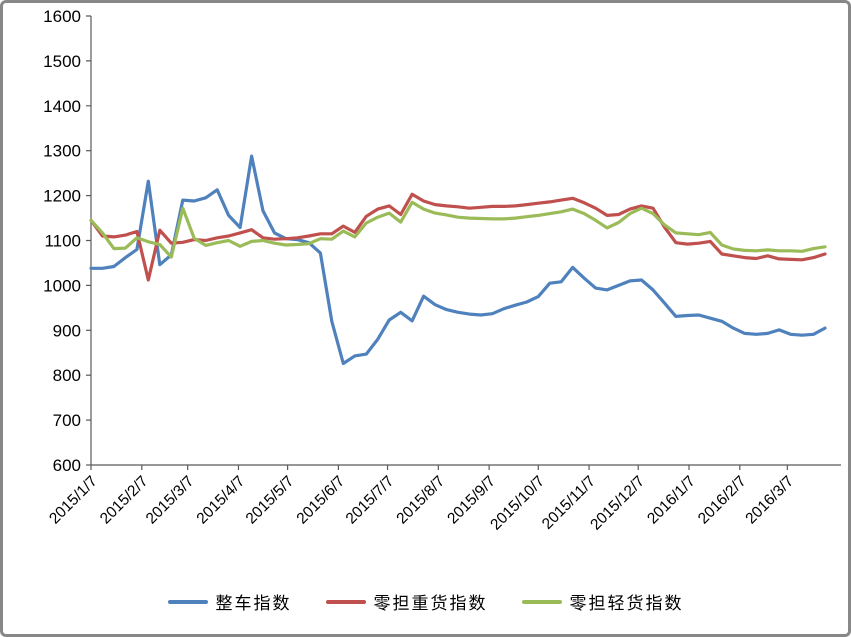  I want to click on legend-item-1: 零担重货指数, so click(406, 601).